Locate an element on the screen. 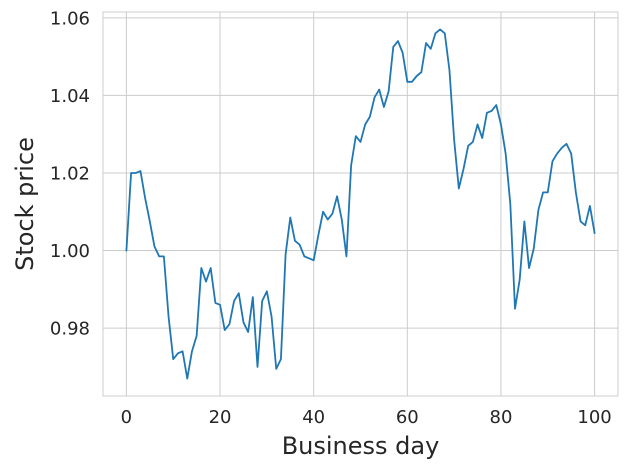 Image resolution: width=630 pixels, height=469 pixels. x-tick-label: 100 is located at coordinates (594, 417).